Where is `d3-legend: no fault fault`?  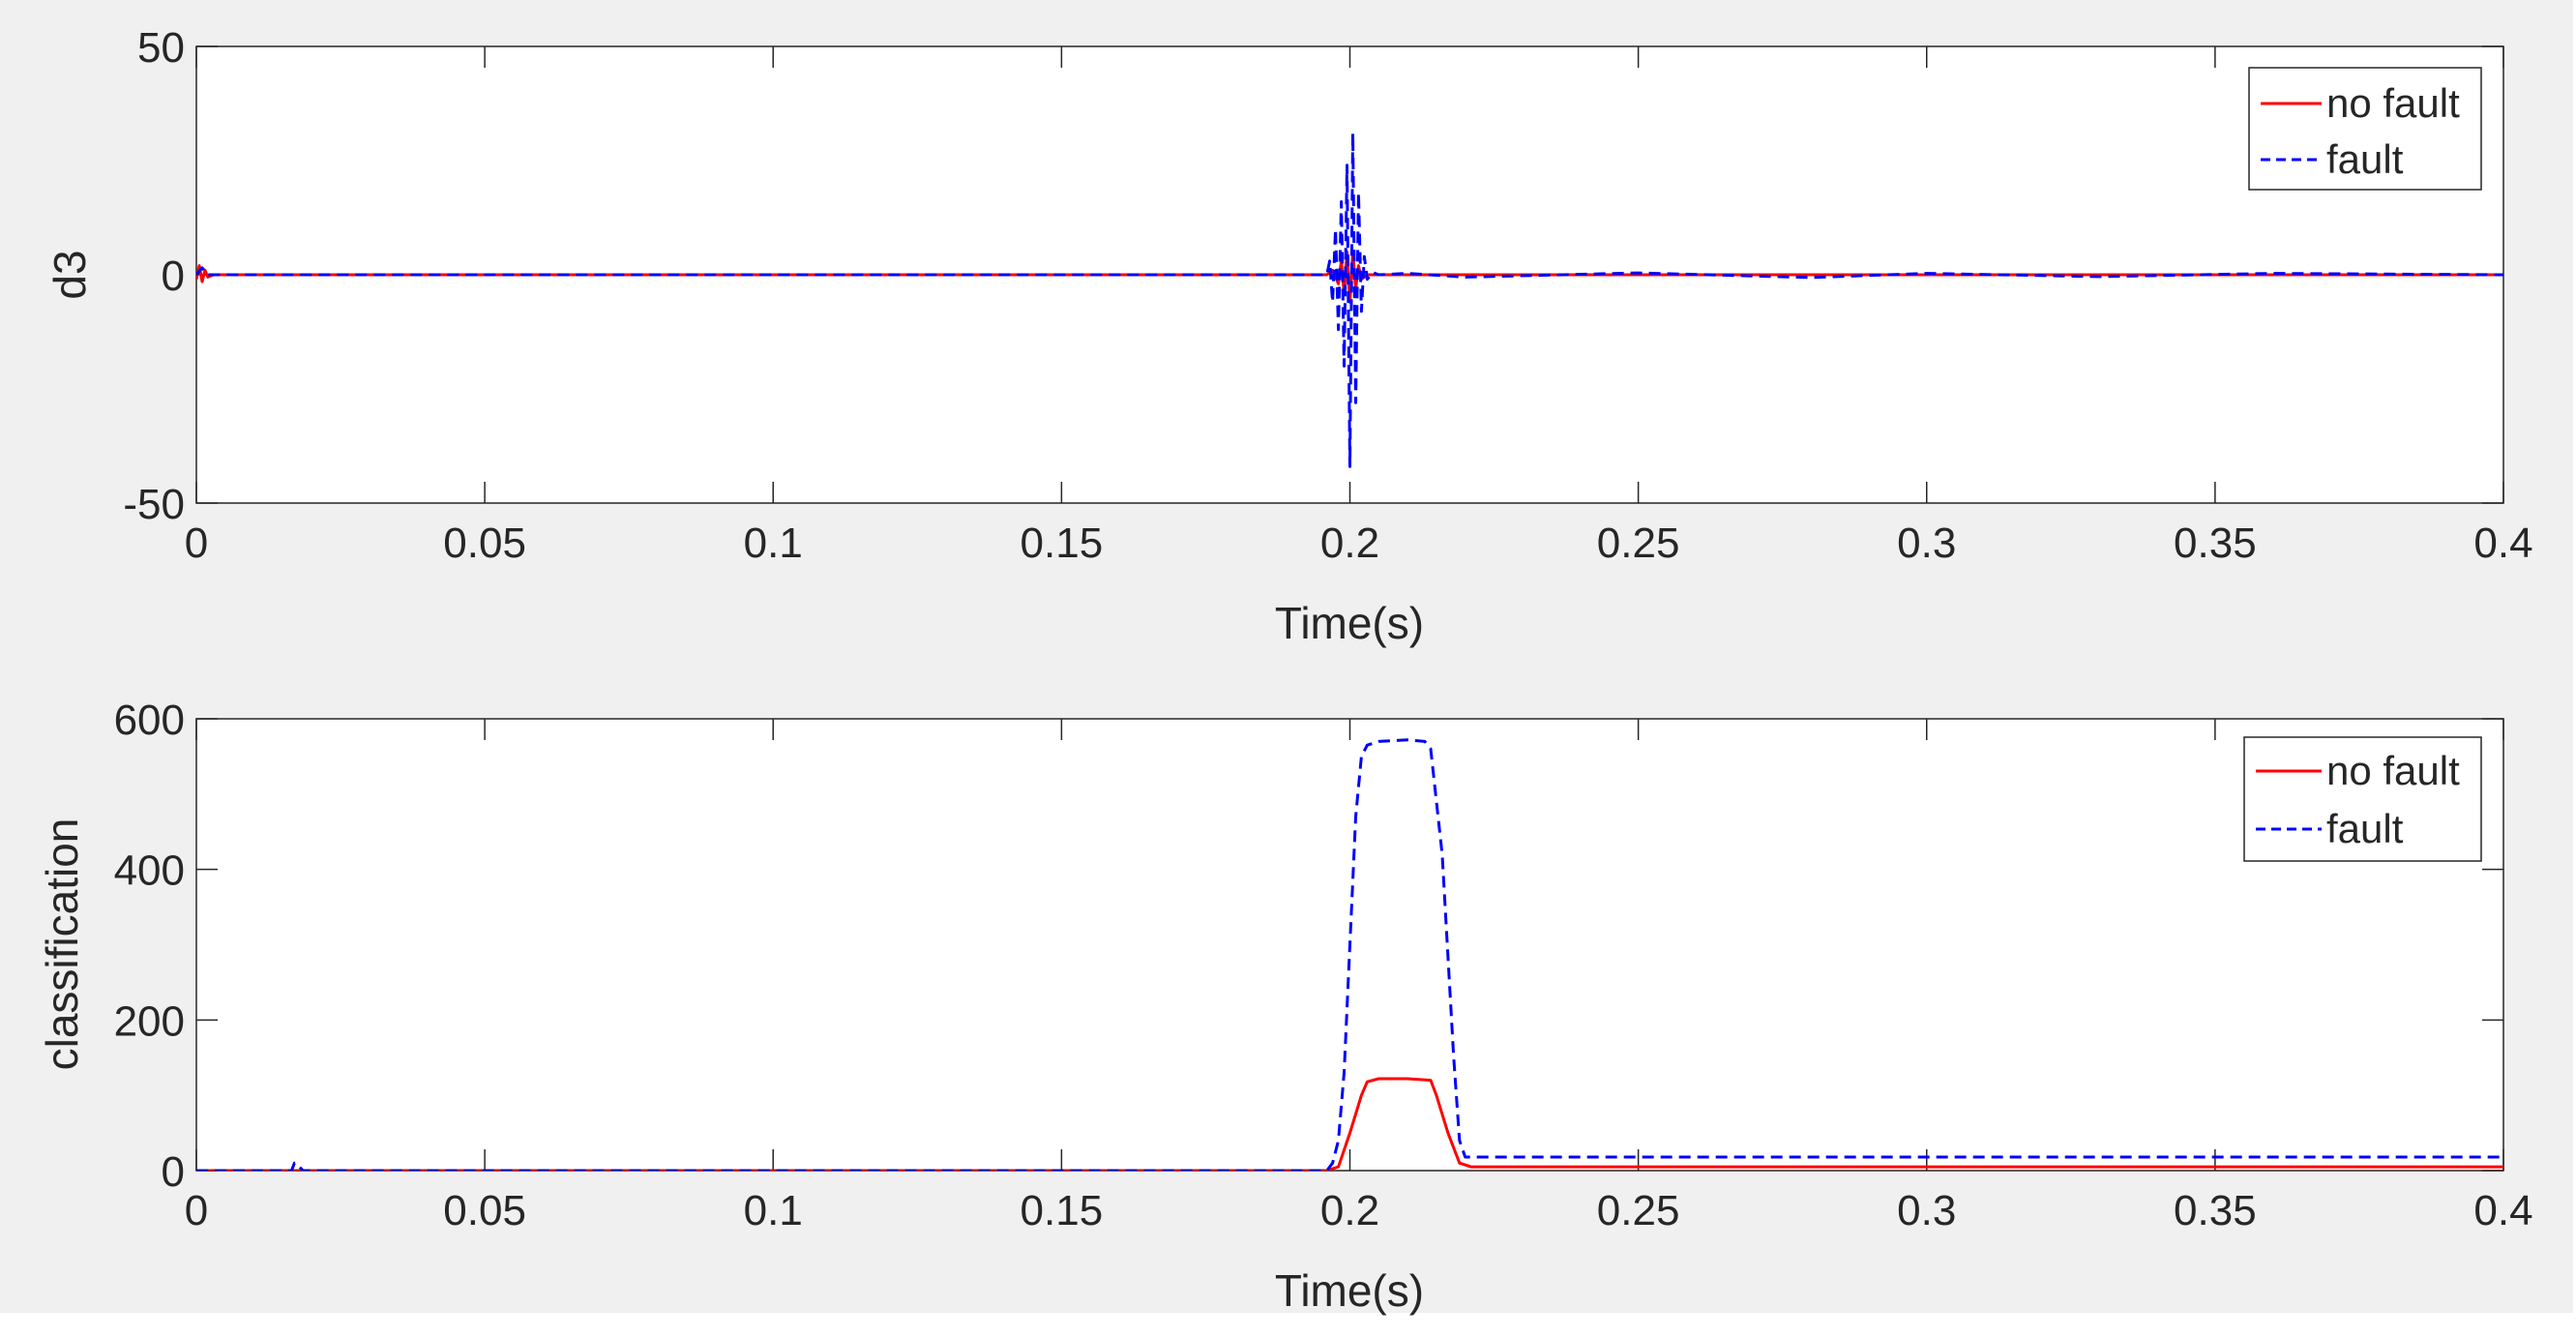
d3-legend: no fault fault is located at coordinates (2365, 129).